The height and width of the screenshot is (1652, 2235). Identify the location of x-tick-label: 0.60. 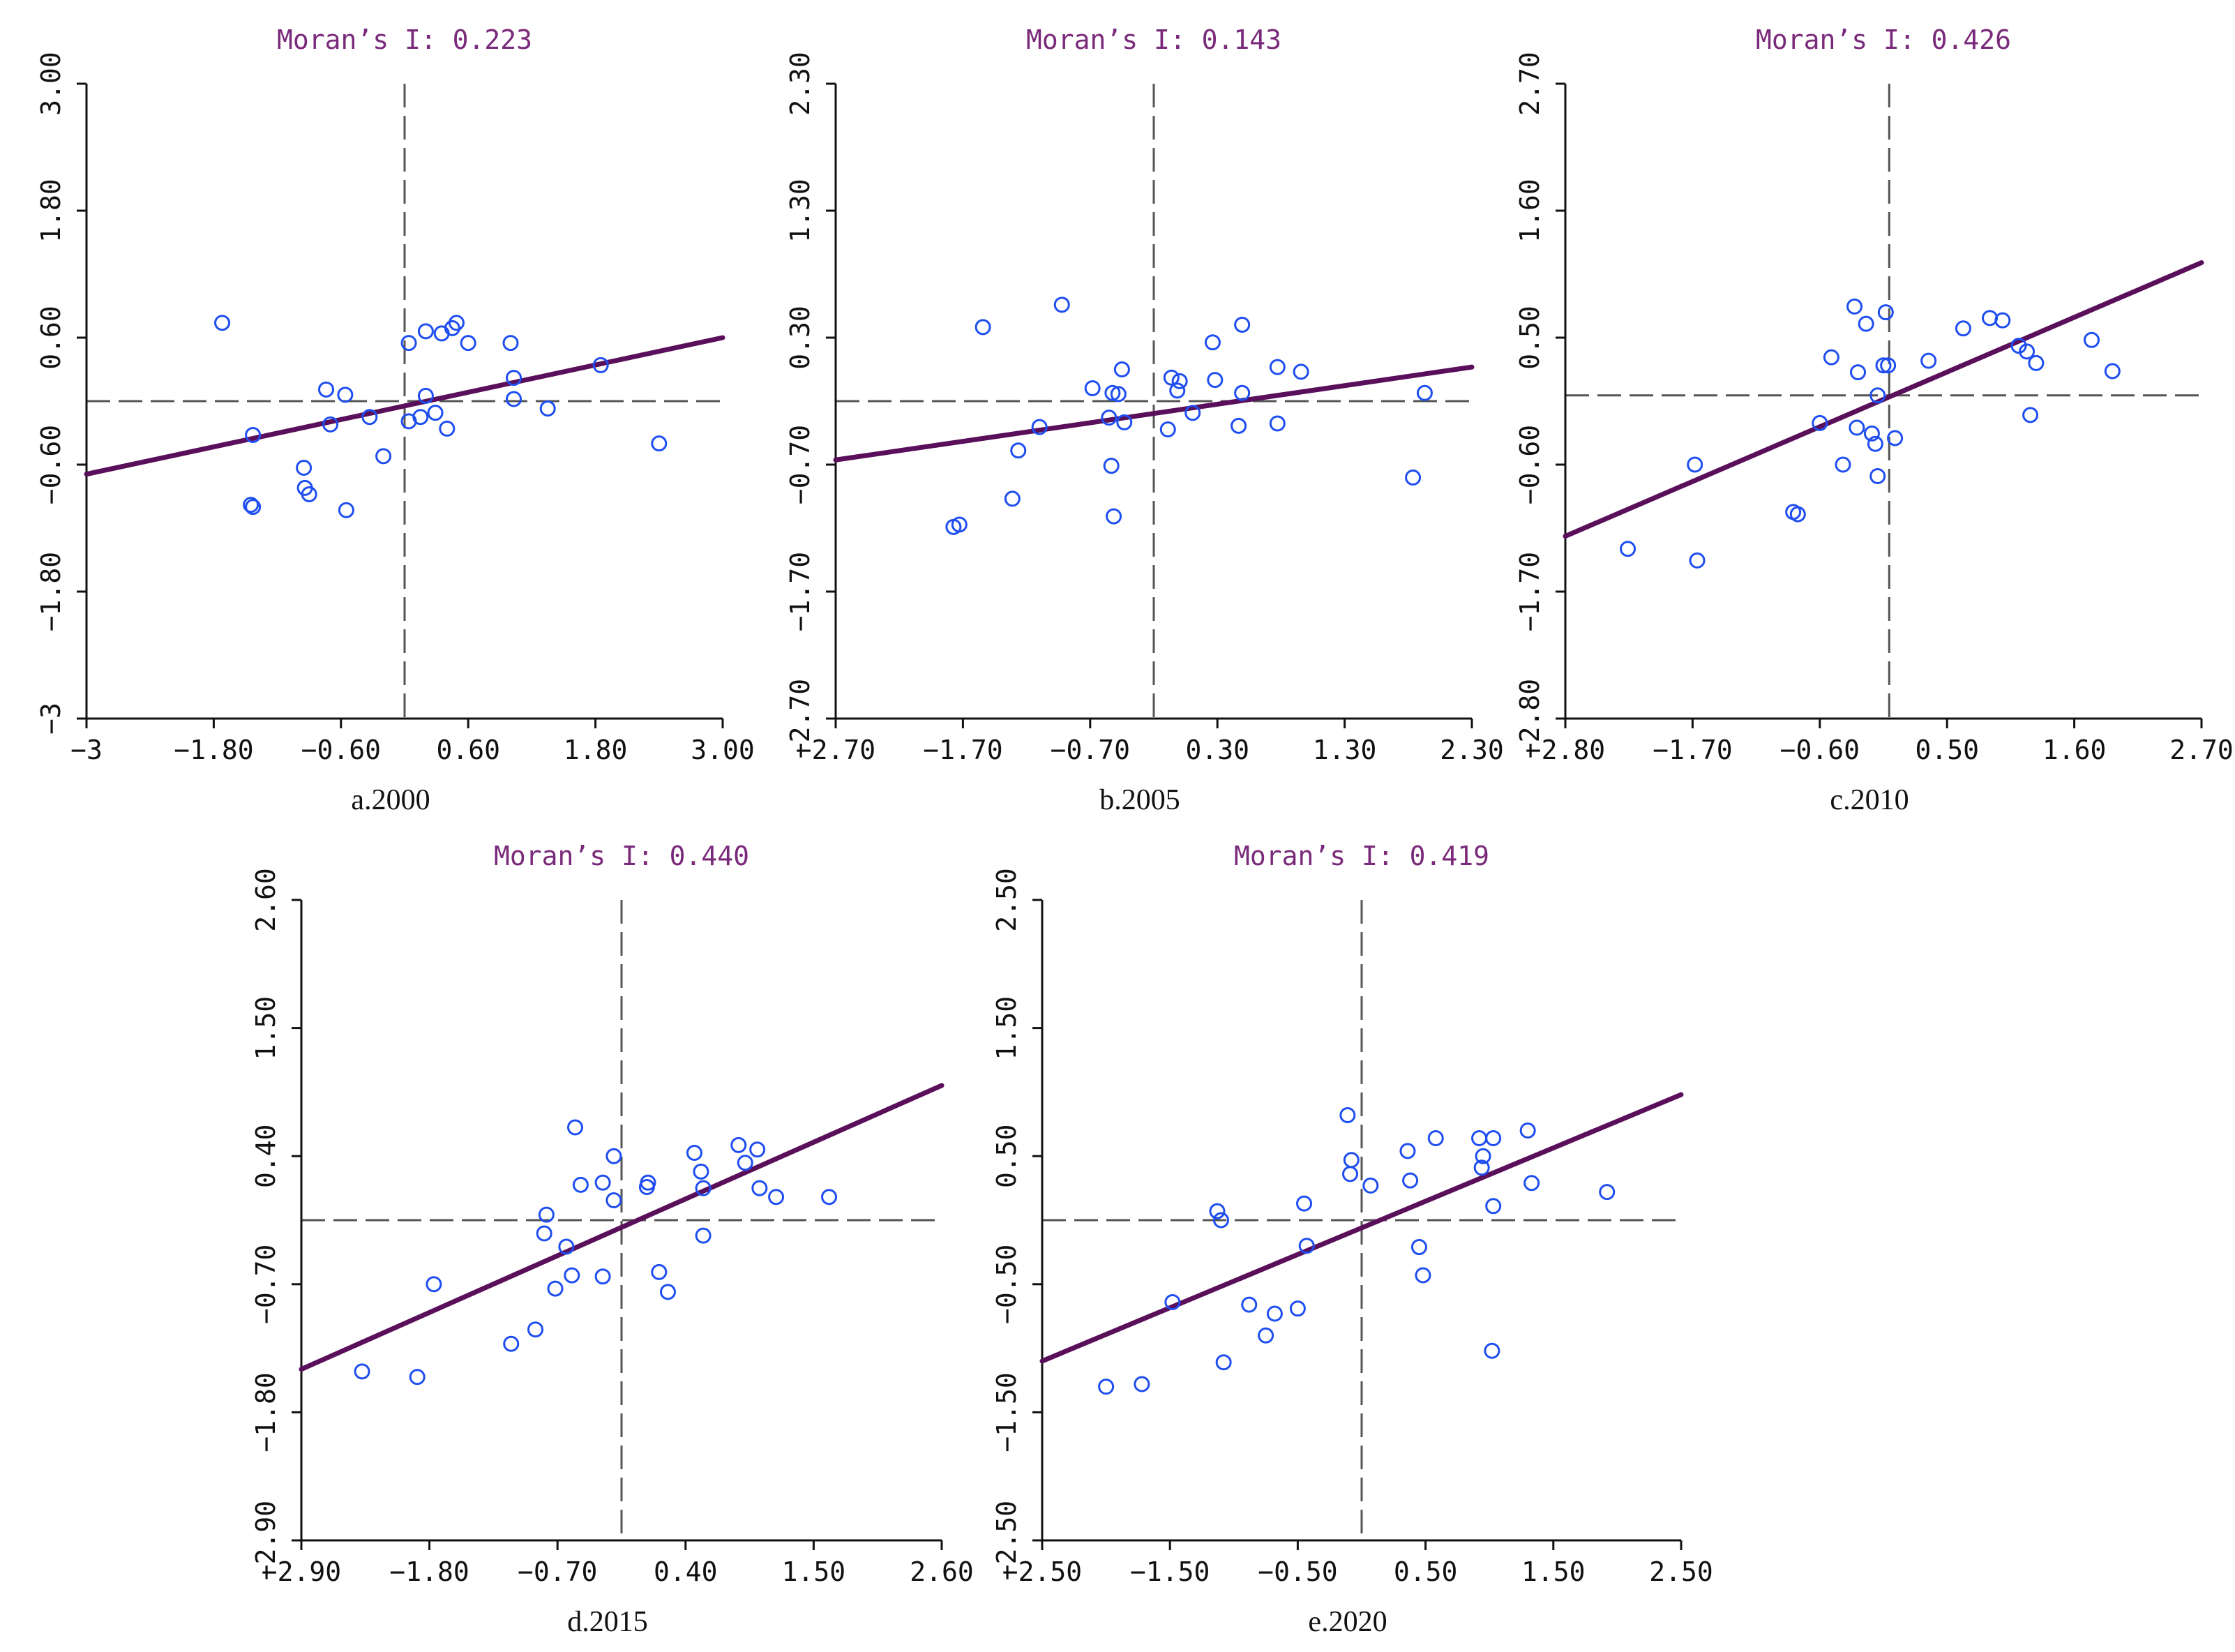
(468, 750).